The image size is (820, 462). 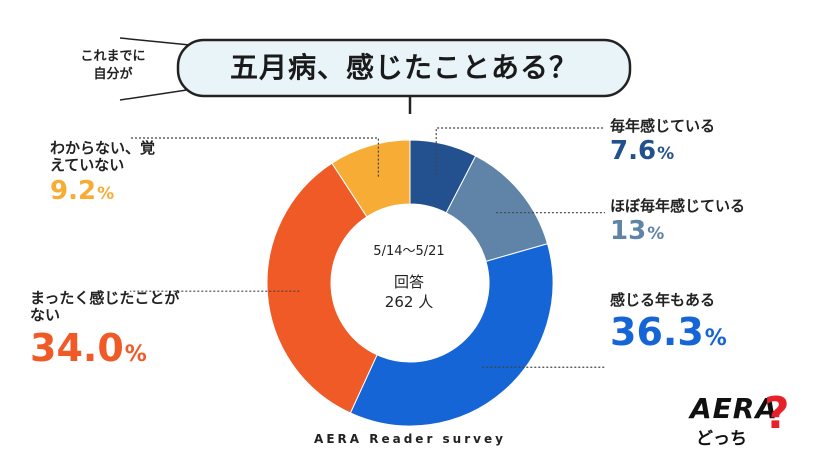 What do you see at coordinates (88, 347) in the screenshot?
I see `label-value: 34.0%` at bounding box center [88, 347].